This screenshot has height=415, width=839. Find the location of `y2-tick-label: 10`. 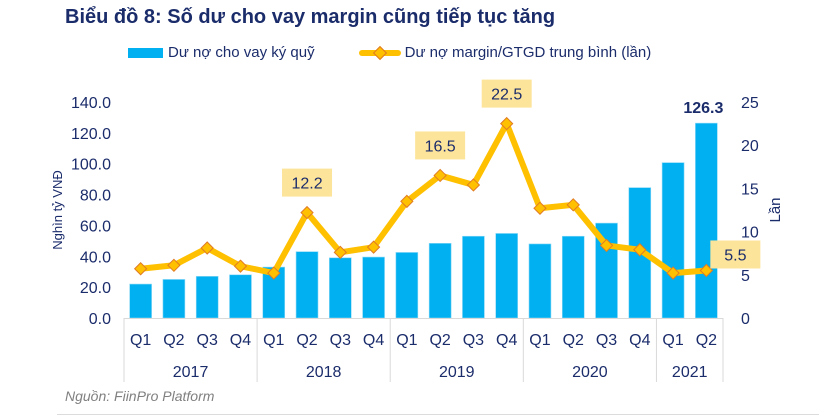

y2-tick-label: 10 is located at coordinates (750, 233).